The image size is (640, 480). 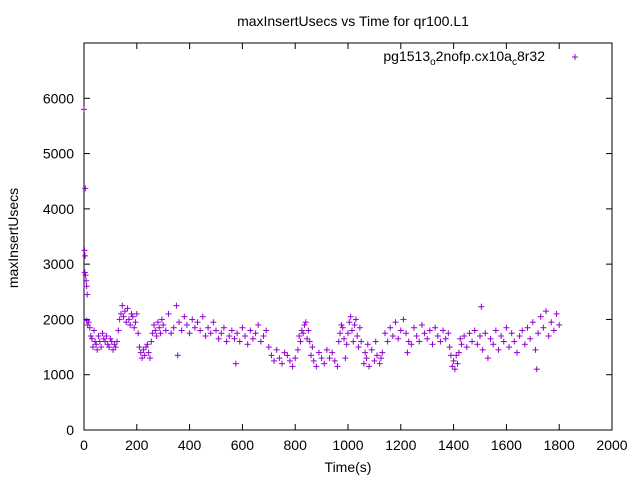 I want to click on legend-part-1: pg1513, so click(x=406, y=56).